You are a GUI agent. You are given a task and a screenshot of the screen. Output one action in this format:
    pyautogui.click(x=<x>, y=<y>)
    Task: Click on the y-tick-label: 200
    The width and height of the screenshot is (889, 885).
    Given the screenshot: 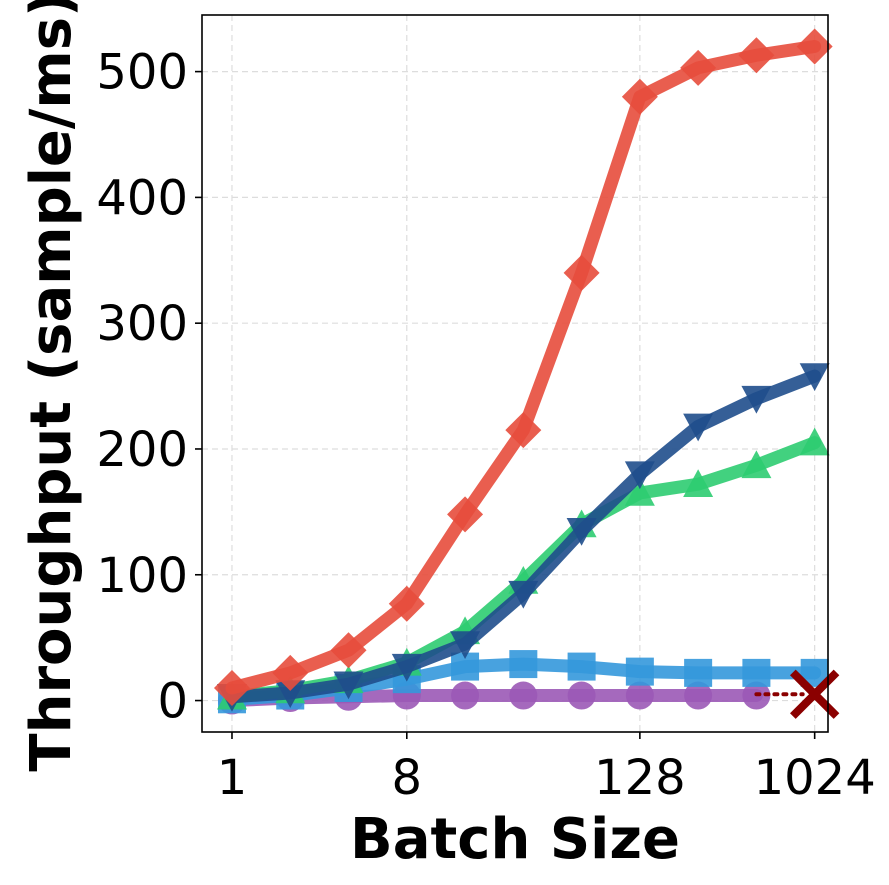 What is the action you would take?
    pyautogui.click(x=142, y=450)
    